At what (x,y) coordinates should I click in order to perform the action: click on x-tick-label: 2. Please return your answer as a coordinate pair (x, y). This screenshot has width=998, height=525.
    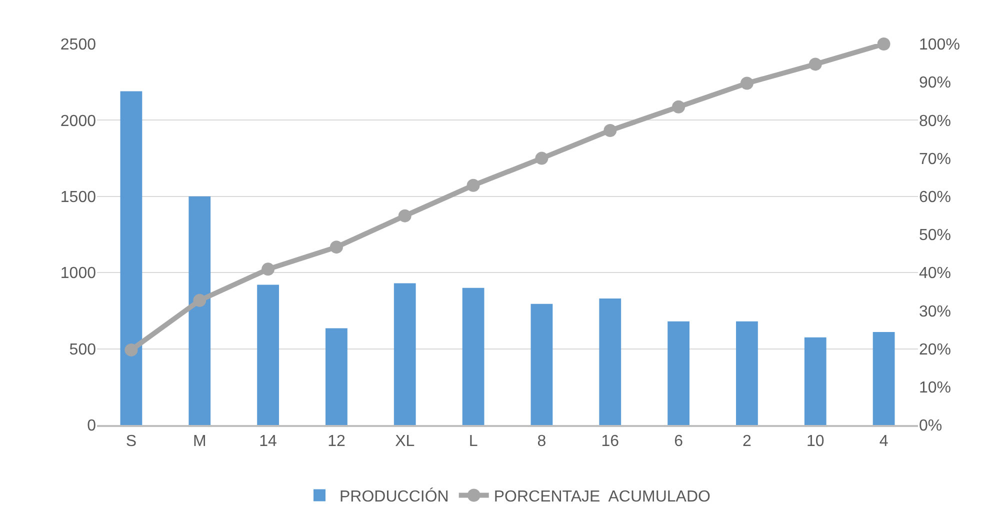
    Looking at the image, I should click on (747, 441).